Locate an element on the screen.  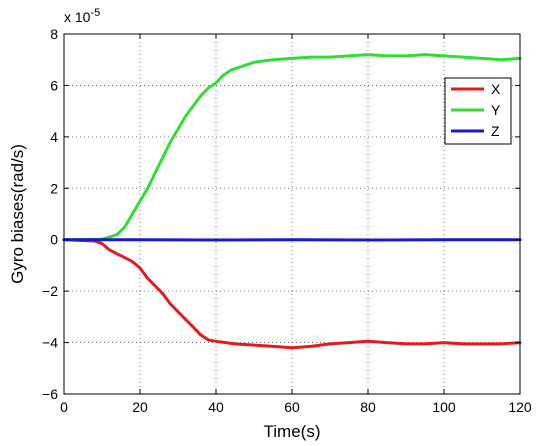
y-tick-label: 8 is located at coordinates (54, 34).